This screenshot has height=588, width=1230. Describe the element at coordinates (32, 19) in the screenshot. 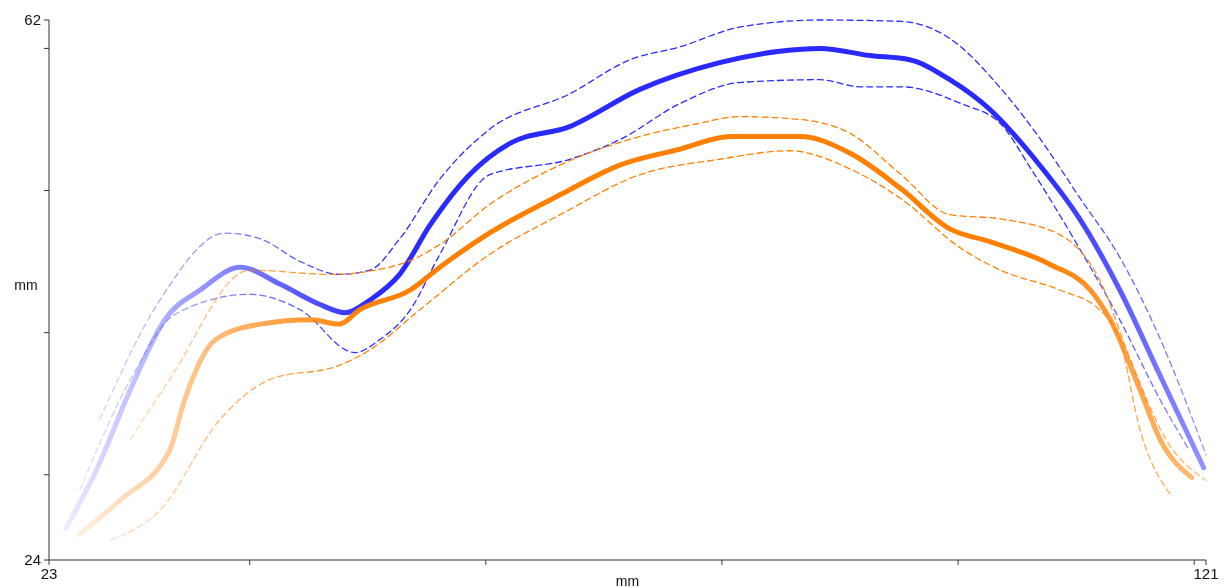

I see `y-tick-label: 62` at that location.